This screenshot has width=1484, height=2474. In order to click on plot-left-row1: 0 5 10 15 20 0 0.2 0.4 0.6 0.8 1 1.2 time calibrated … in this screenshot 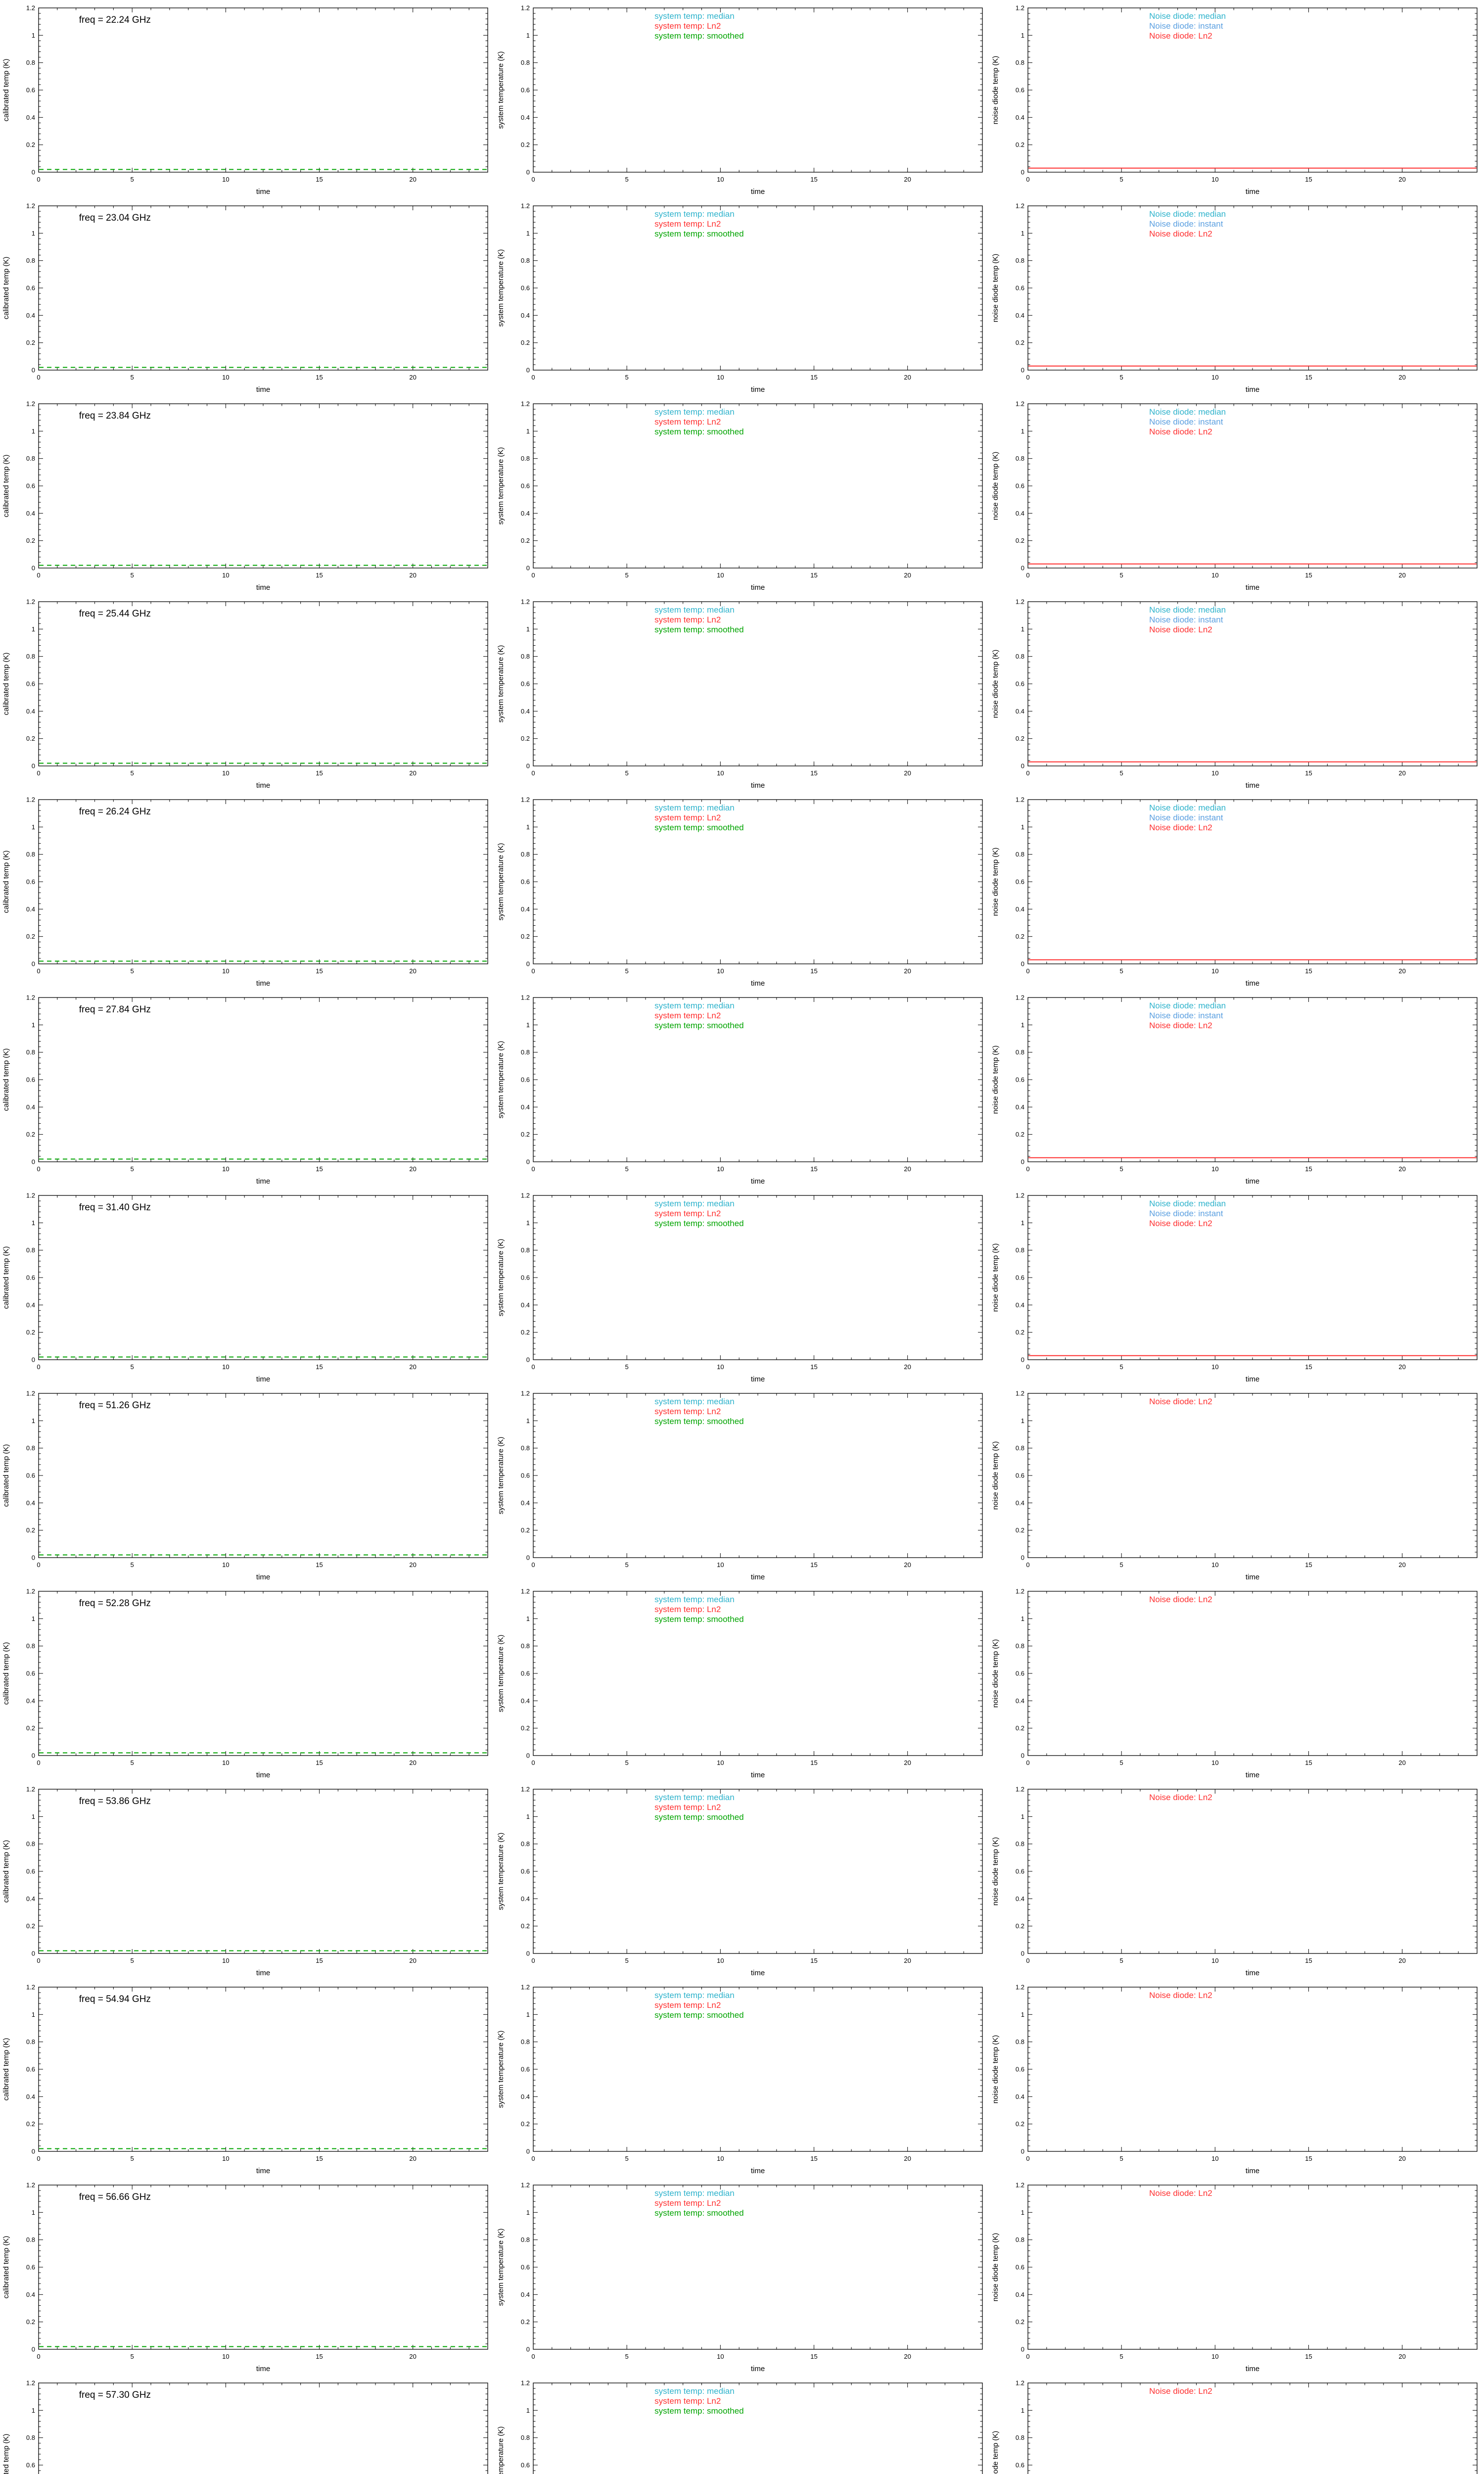, I will do `click(247, 99)`.